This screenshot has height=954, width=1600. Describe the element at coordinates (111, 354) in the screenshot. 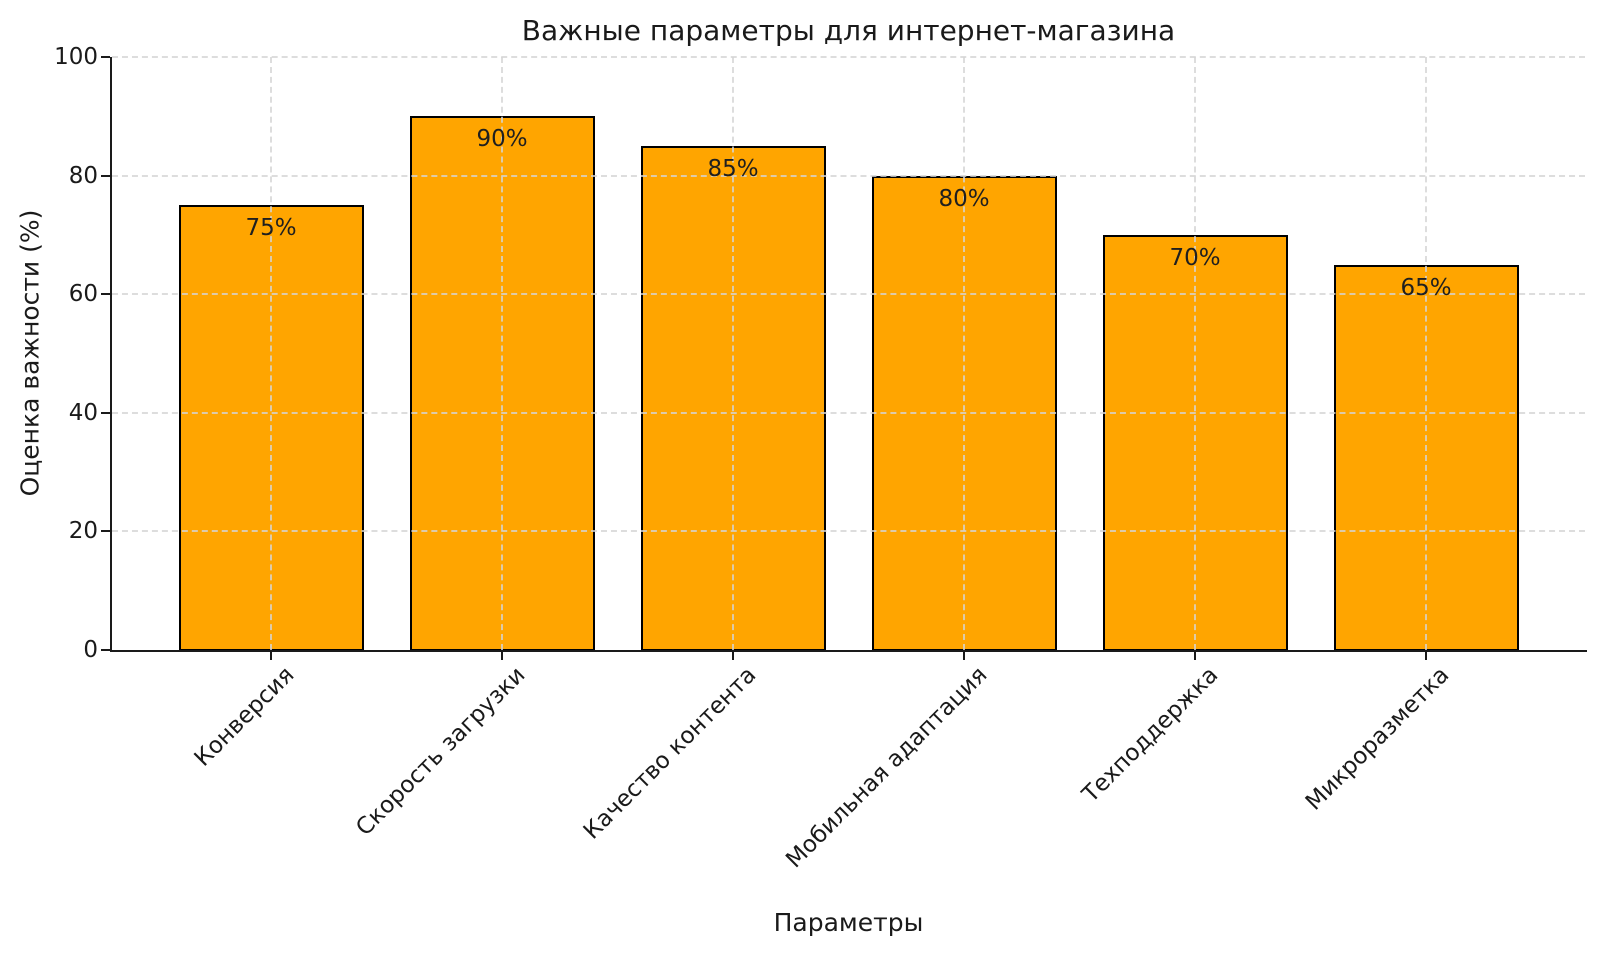

I see `left-axis-spine` at that location.